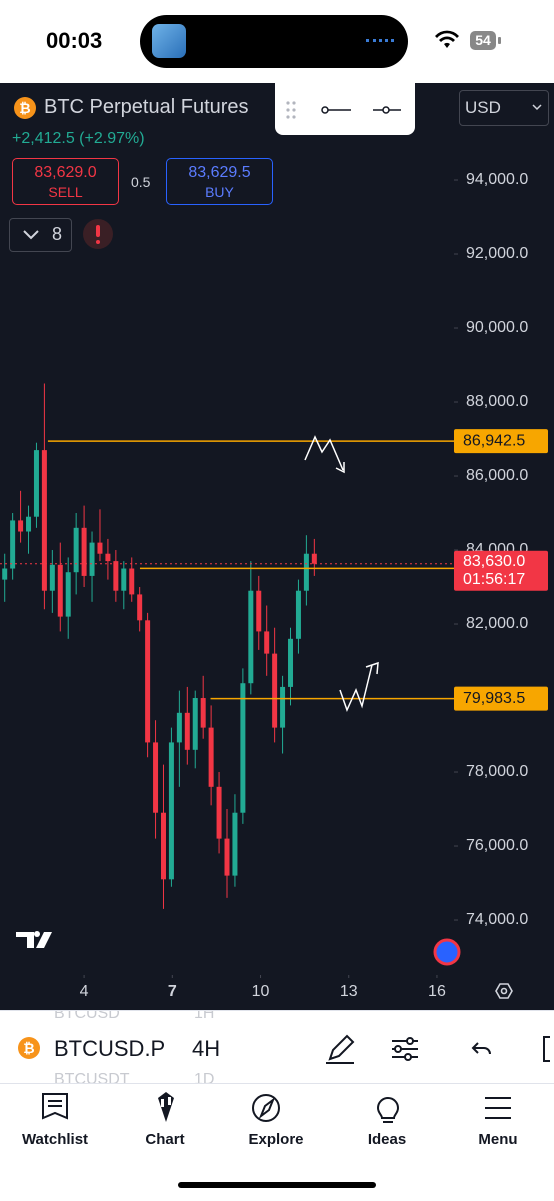 The image size is (554, 1201). What do you see at coordinates (98, 231) in the screenshot?
I see `alert-mark` at bounding box center [98, 231].